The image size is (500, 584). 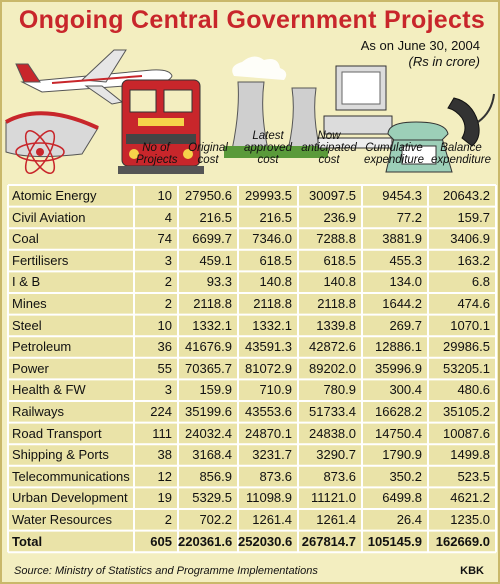 What do you see at coordinates (470, 325) in the screenshot?
I see `balance-expenditure-value: 1070.1` at bounding box center [470, 325].